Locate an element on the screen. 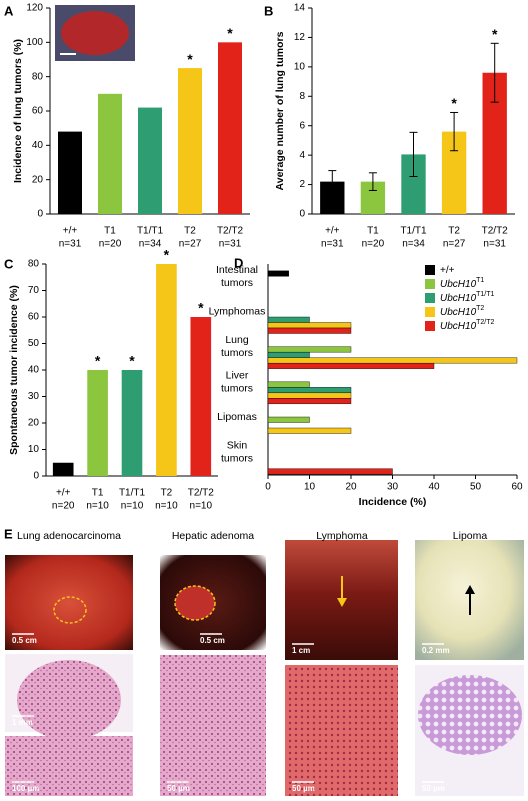 The image size is (528, 801). legend-sup: T2 is located at coordinates (480, 308).